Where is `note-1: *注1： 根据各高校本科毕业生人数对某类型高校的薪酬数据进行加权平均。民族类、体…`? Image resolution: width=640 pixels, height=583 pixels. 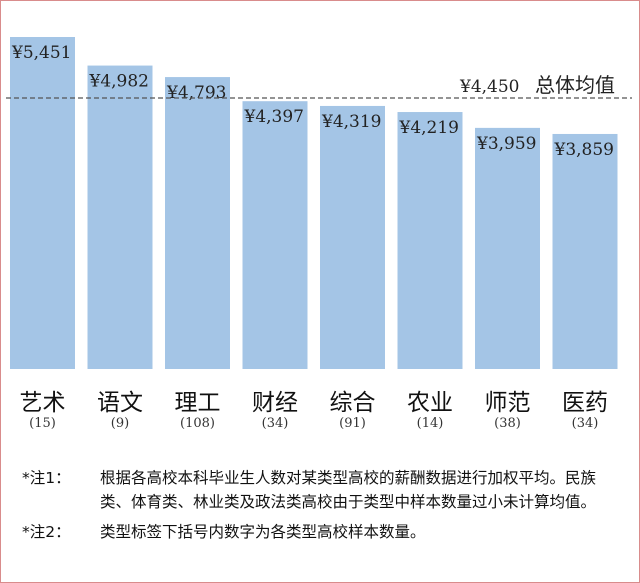
note-1: *注1： 根据各高校本科毕业生人数对某类型高校的薪酬数据进行加权平均。民族类、体… is located at coordinates (322, 490).